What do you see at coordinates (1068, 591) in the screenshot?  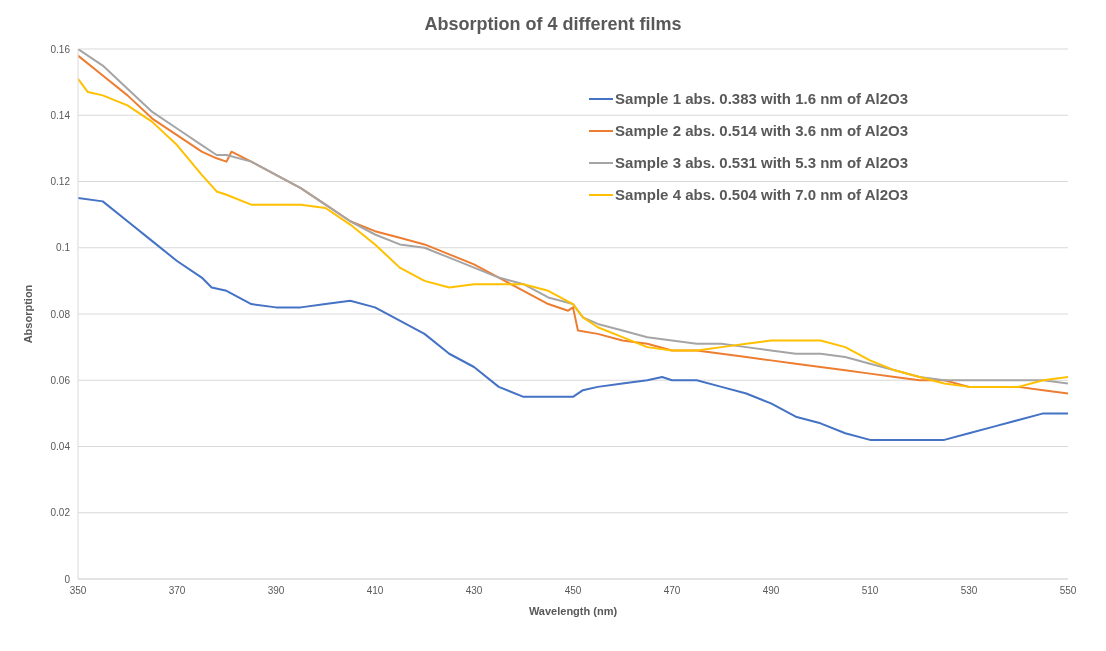 I see `x-tick-label: 550` at bounding box center [1068, 591].